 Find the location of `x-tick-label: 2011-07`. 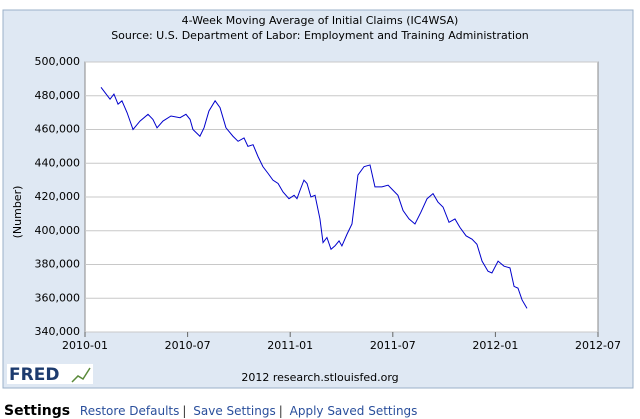

x-tick-label: 2011-07 is located at coordinates (393, 345).